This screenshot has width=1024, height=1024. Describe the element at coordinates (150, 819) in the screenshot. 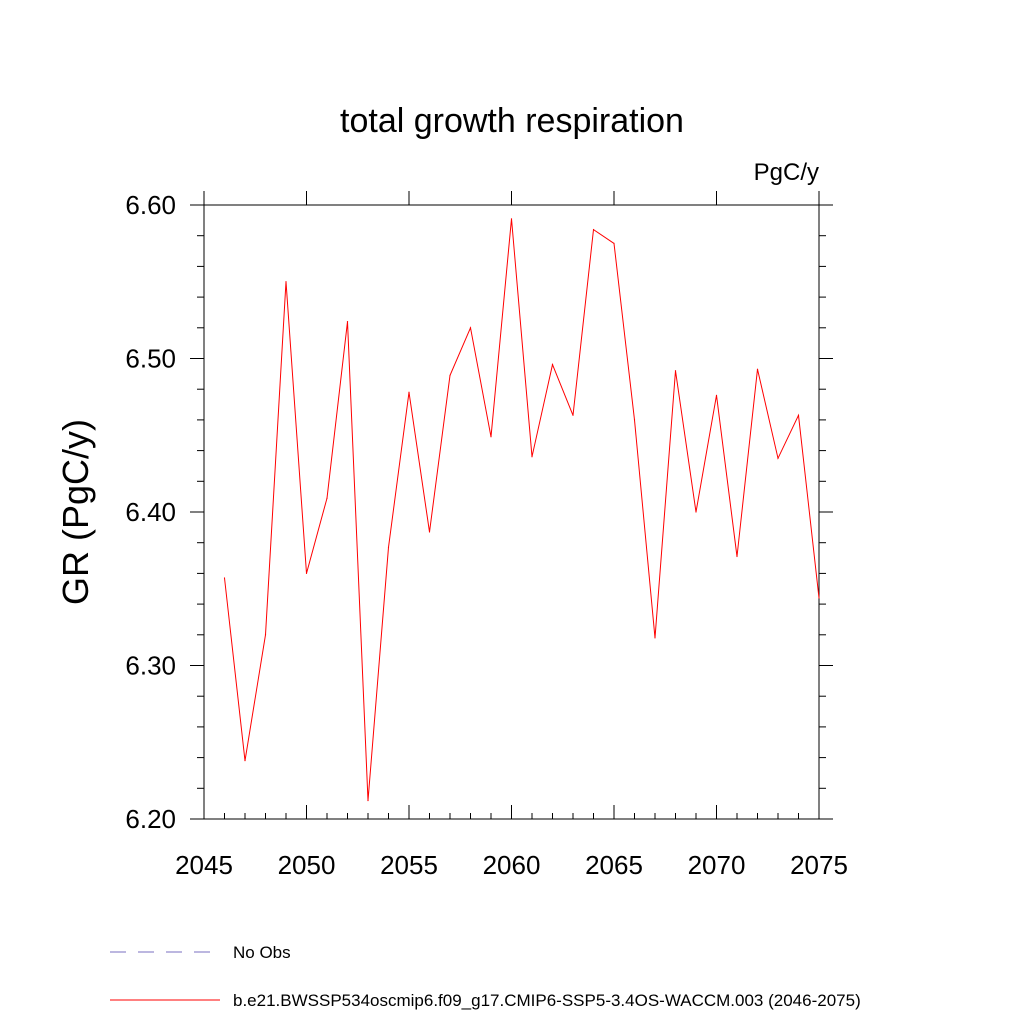

I see `y-tick-label: 6.20` at that location.